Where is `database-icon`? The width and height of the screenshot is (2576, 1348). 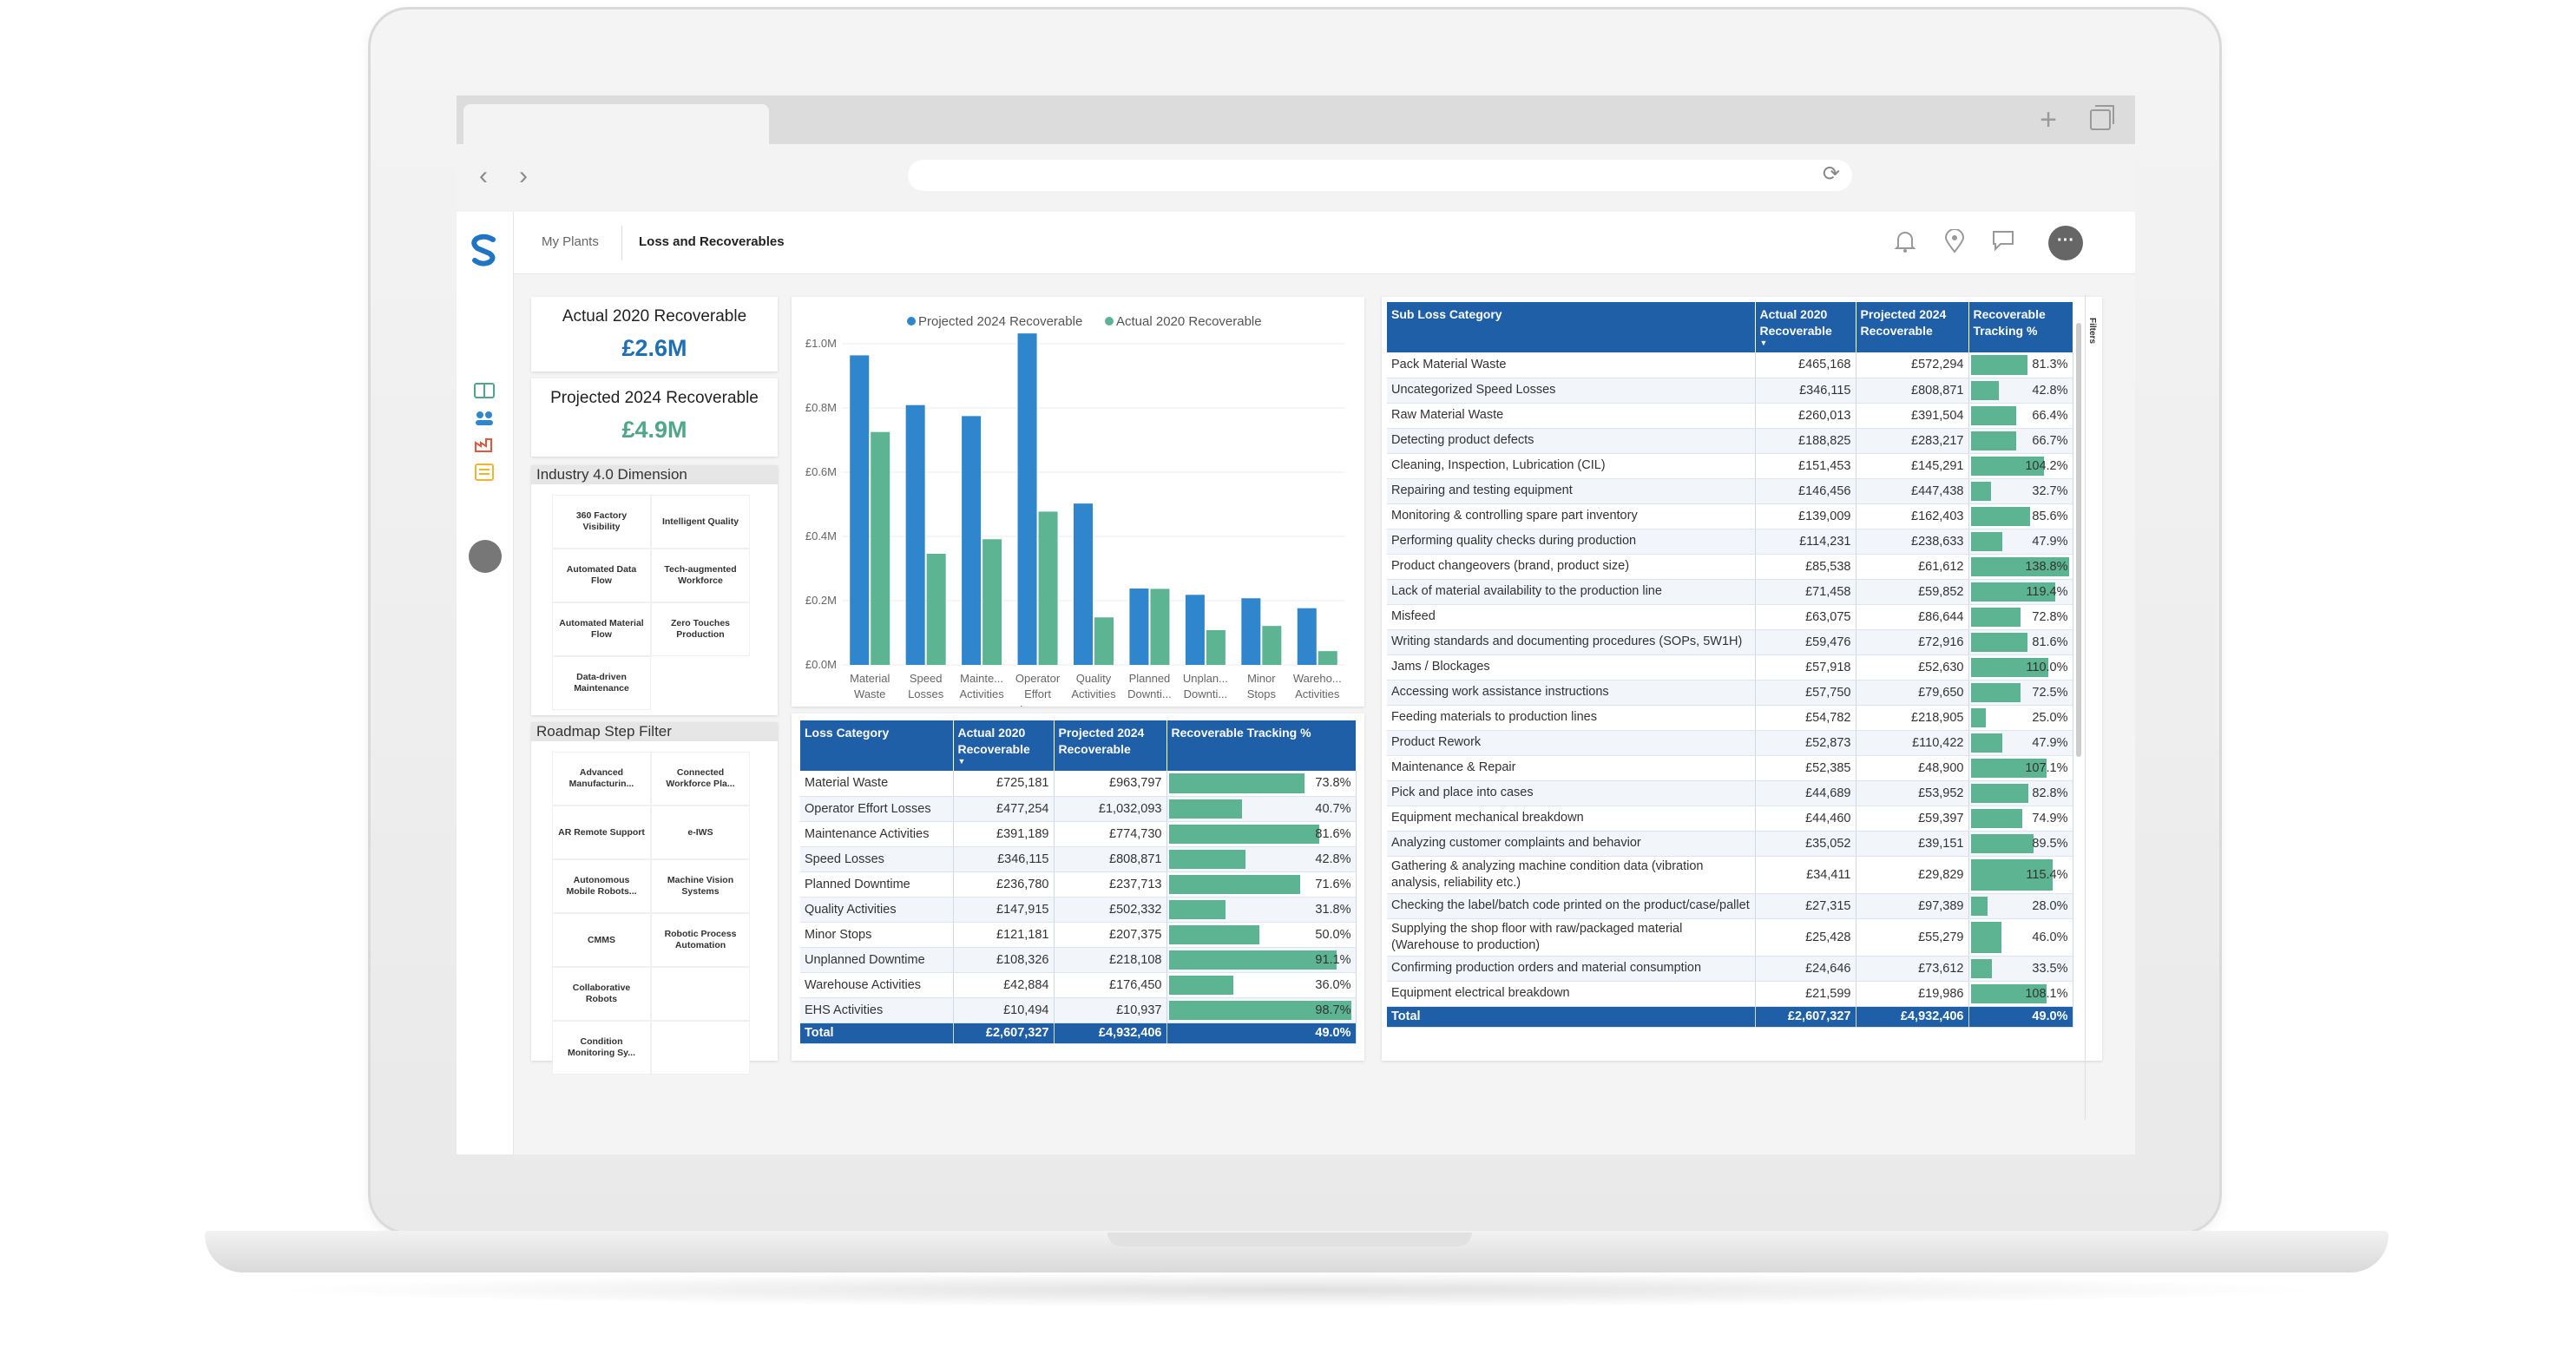
database-icon is located at coordinates (486, 556).